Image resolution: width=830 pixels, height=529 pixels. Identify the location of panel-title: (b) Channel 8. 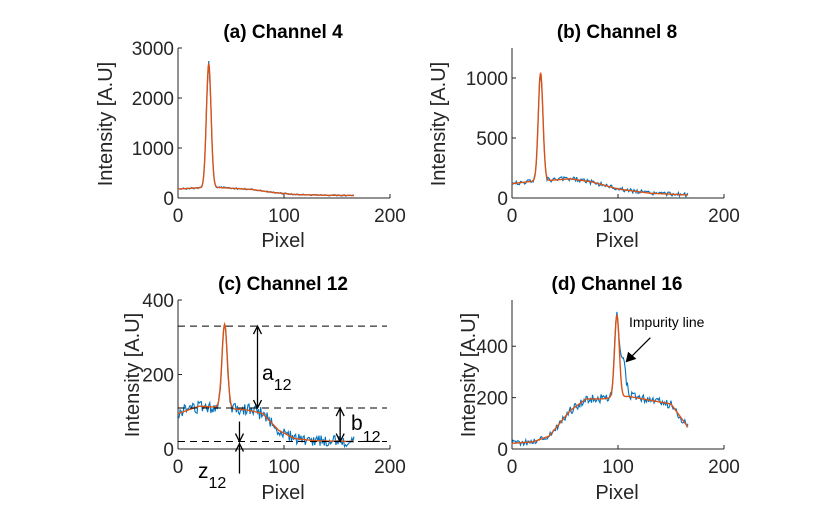
(617, 32).